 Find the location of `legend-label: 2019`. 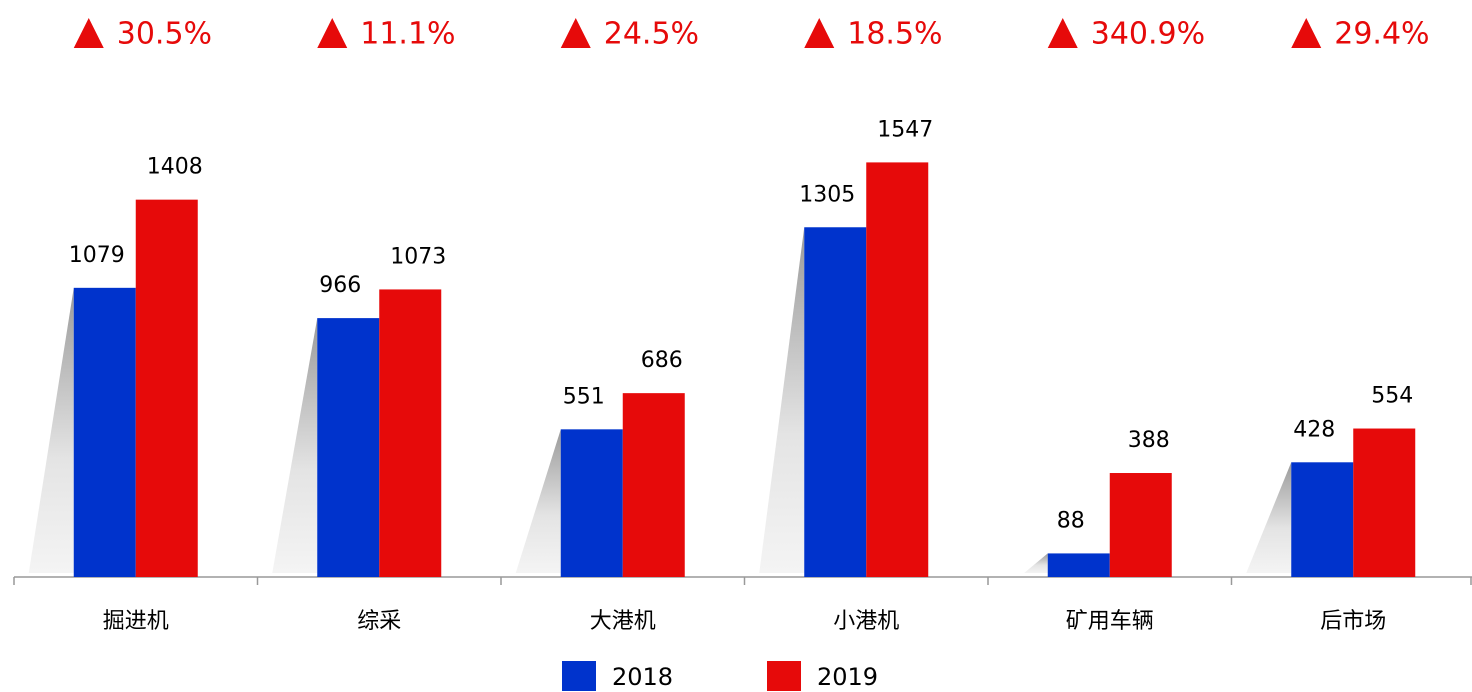

legend-label: 2019 is located at coordinates (847, 677).